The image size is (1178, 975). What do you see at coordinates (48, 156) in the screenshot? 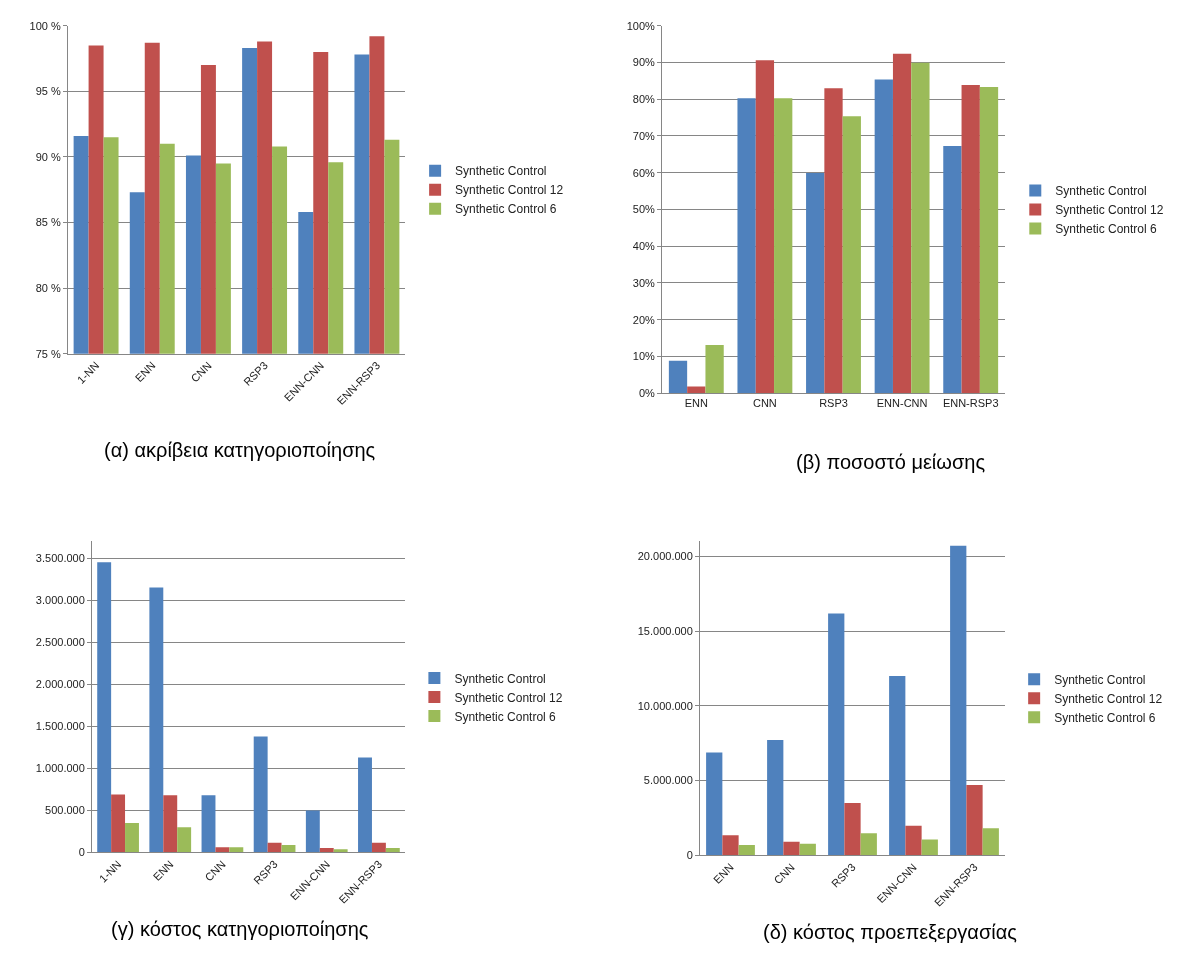
I see `y-tick-label: 90 %` at bounding box center [48, 156].